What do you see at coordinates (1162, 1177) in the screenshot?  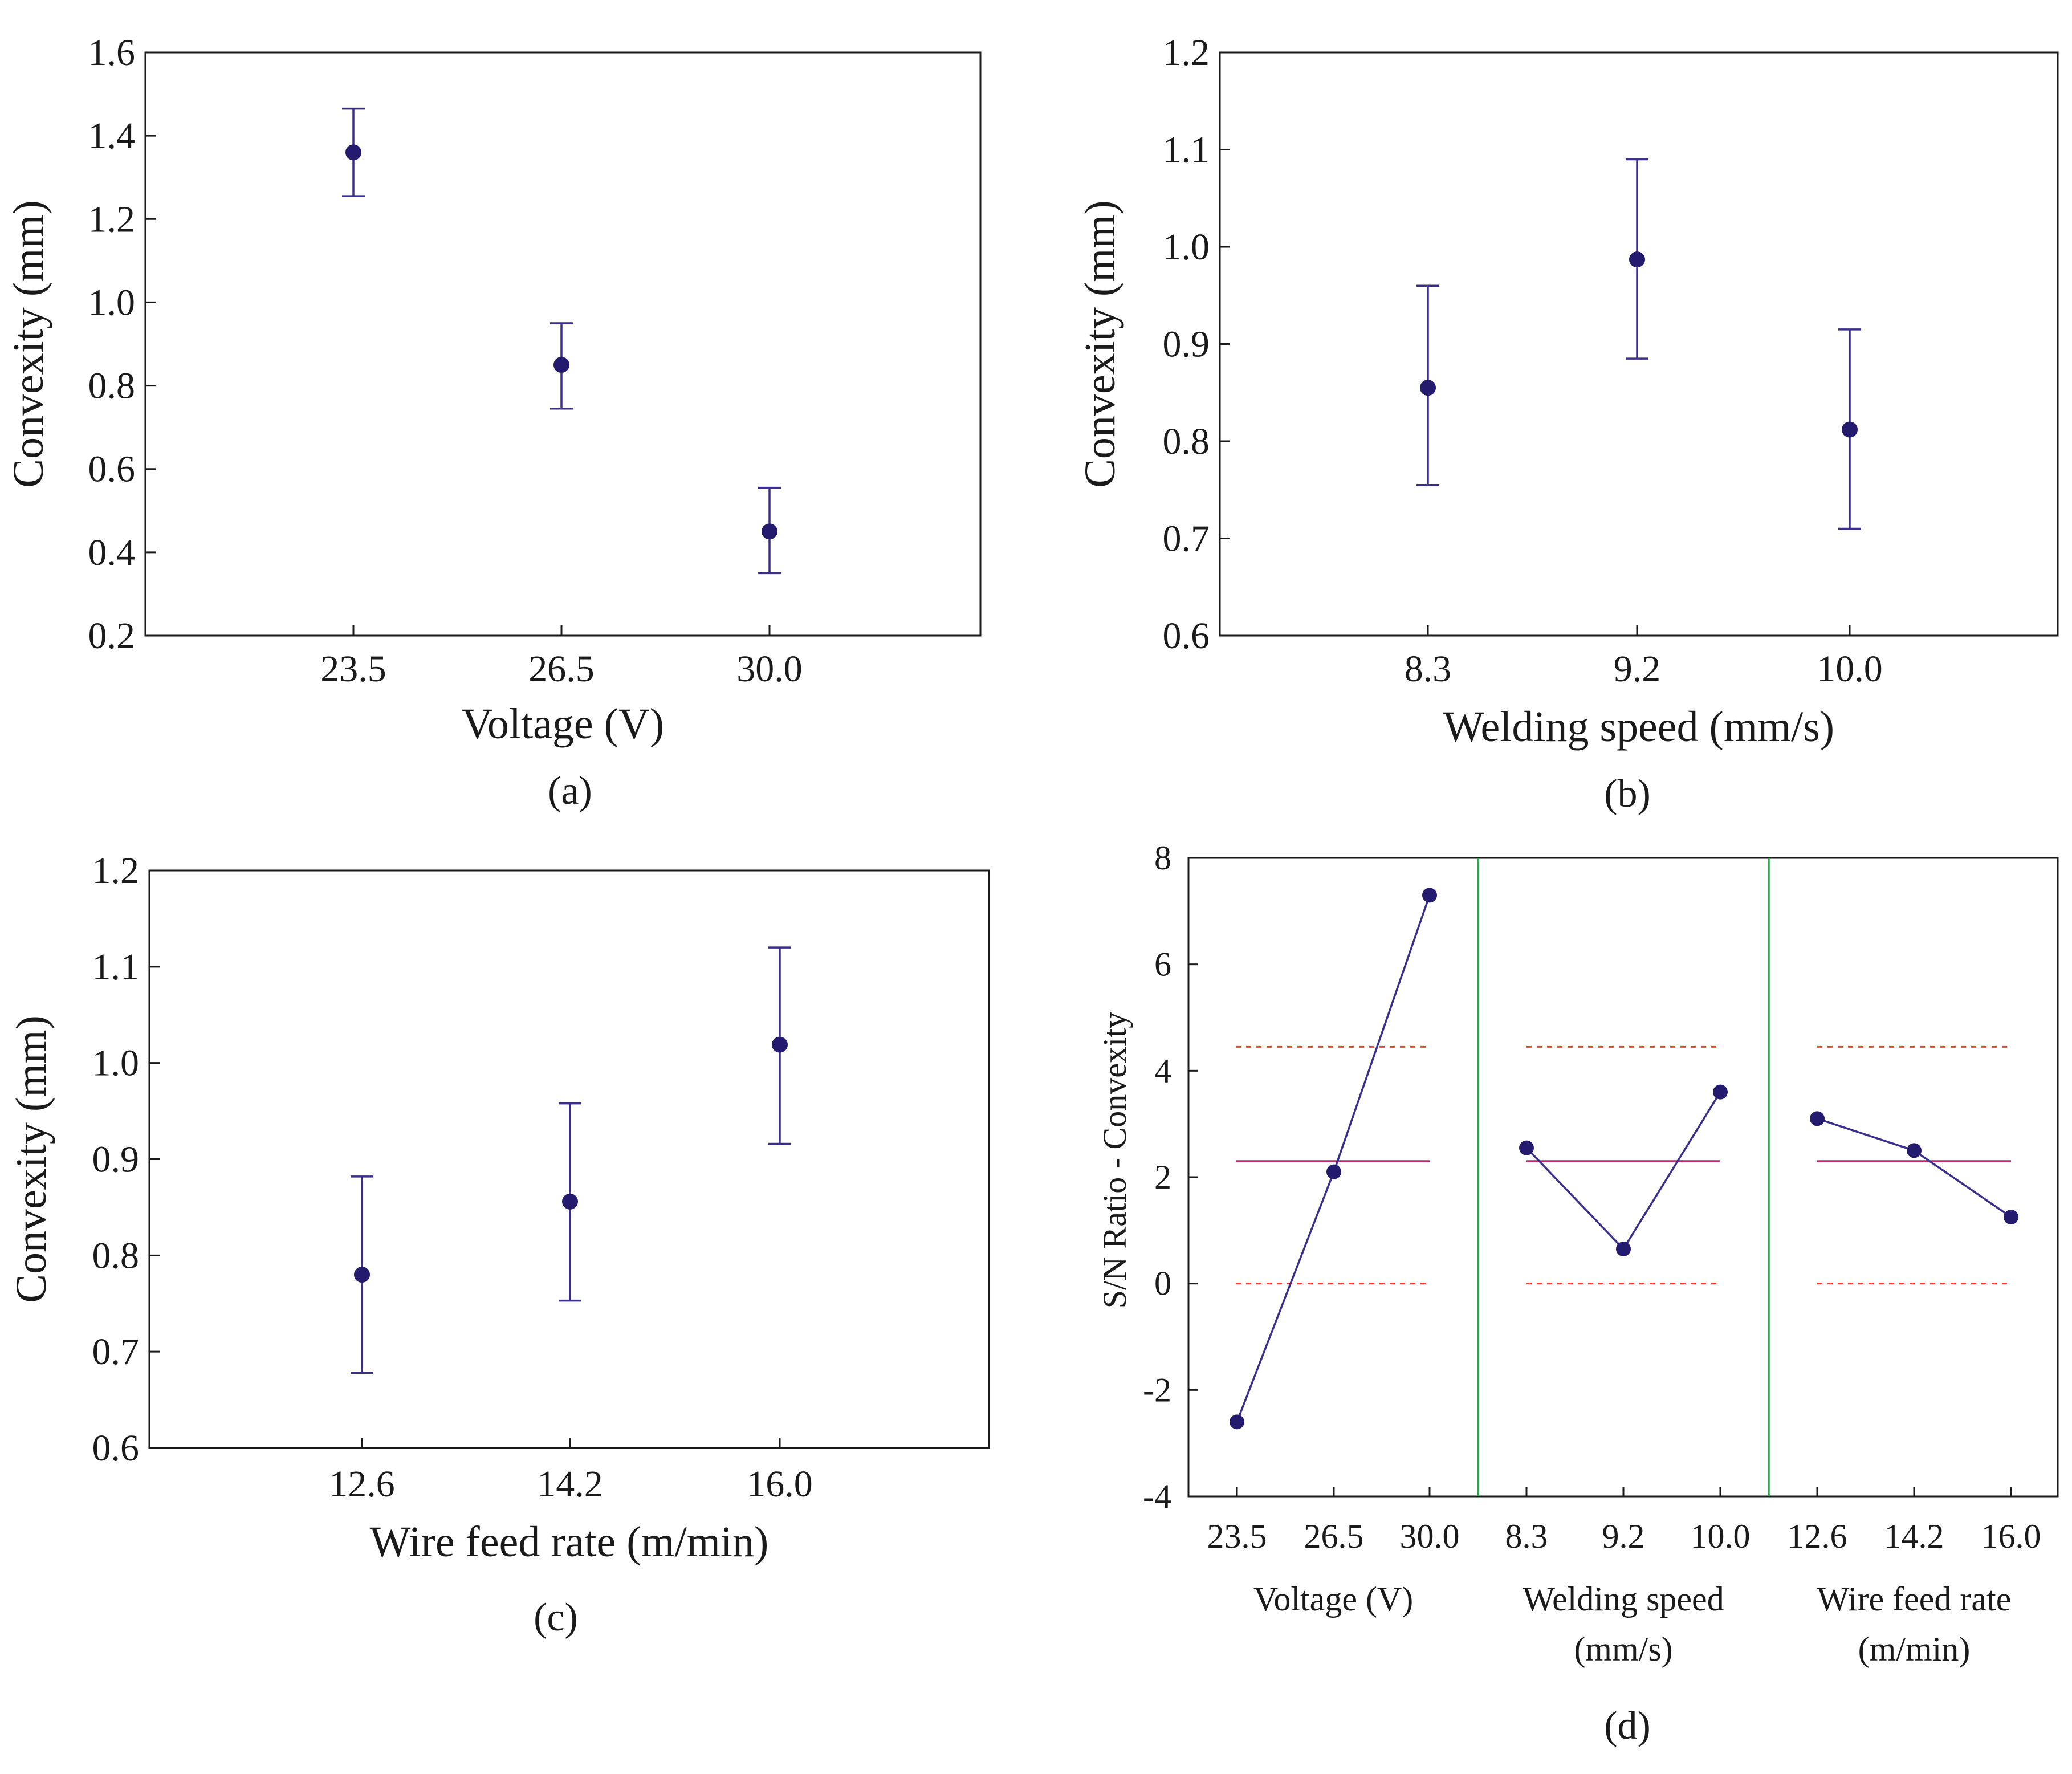 I see `y-tick-label: 2` at bounding box center [1162, 1177].